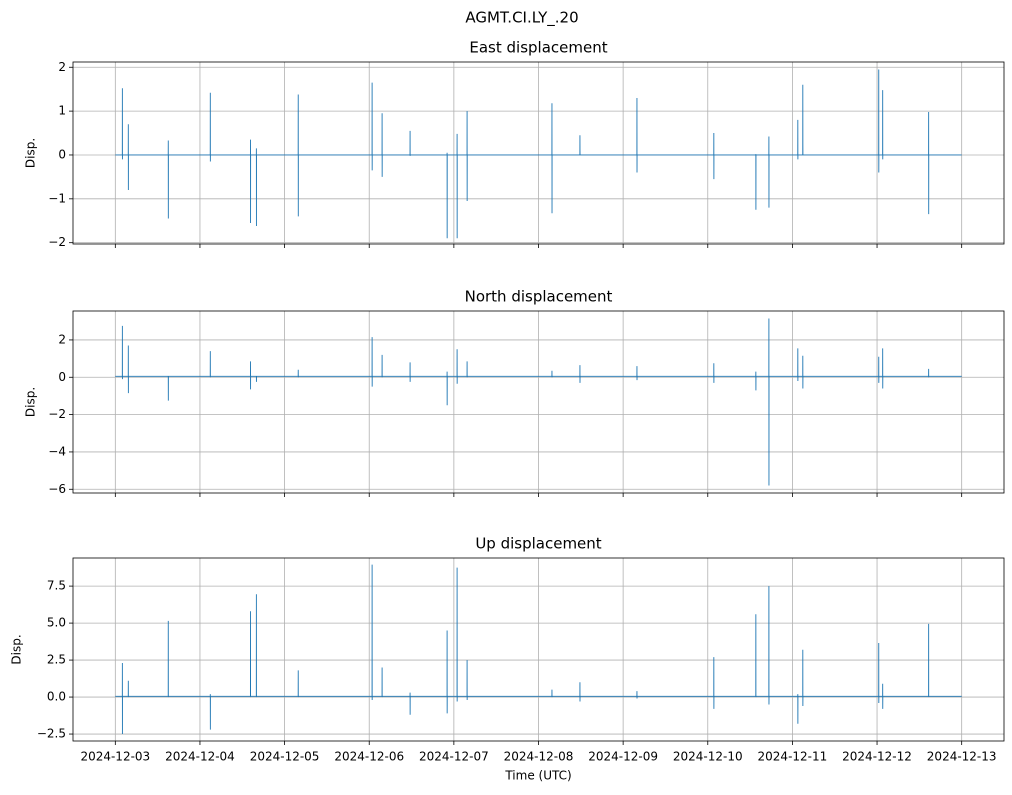 The height and width of the screenshot is (795, 1012). I want to click on y-tick-label: 5.0, so click(56, 623).